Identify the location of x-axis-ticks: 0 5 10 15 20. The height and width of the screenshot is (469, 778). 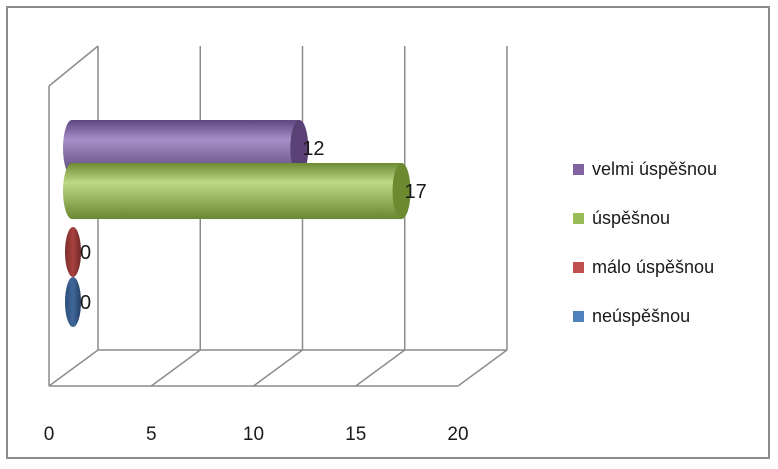
(256, 434).